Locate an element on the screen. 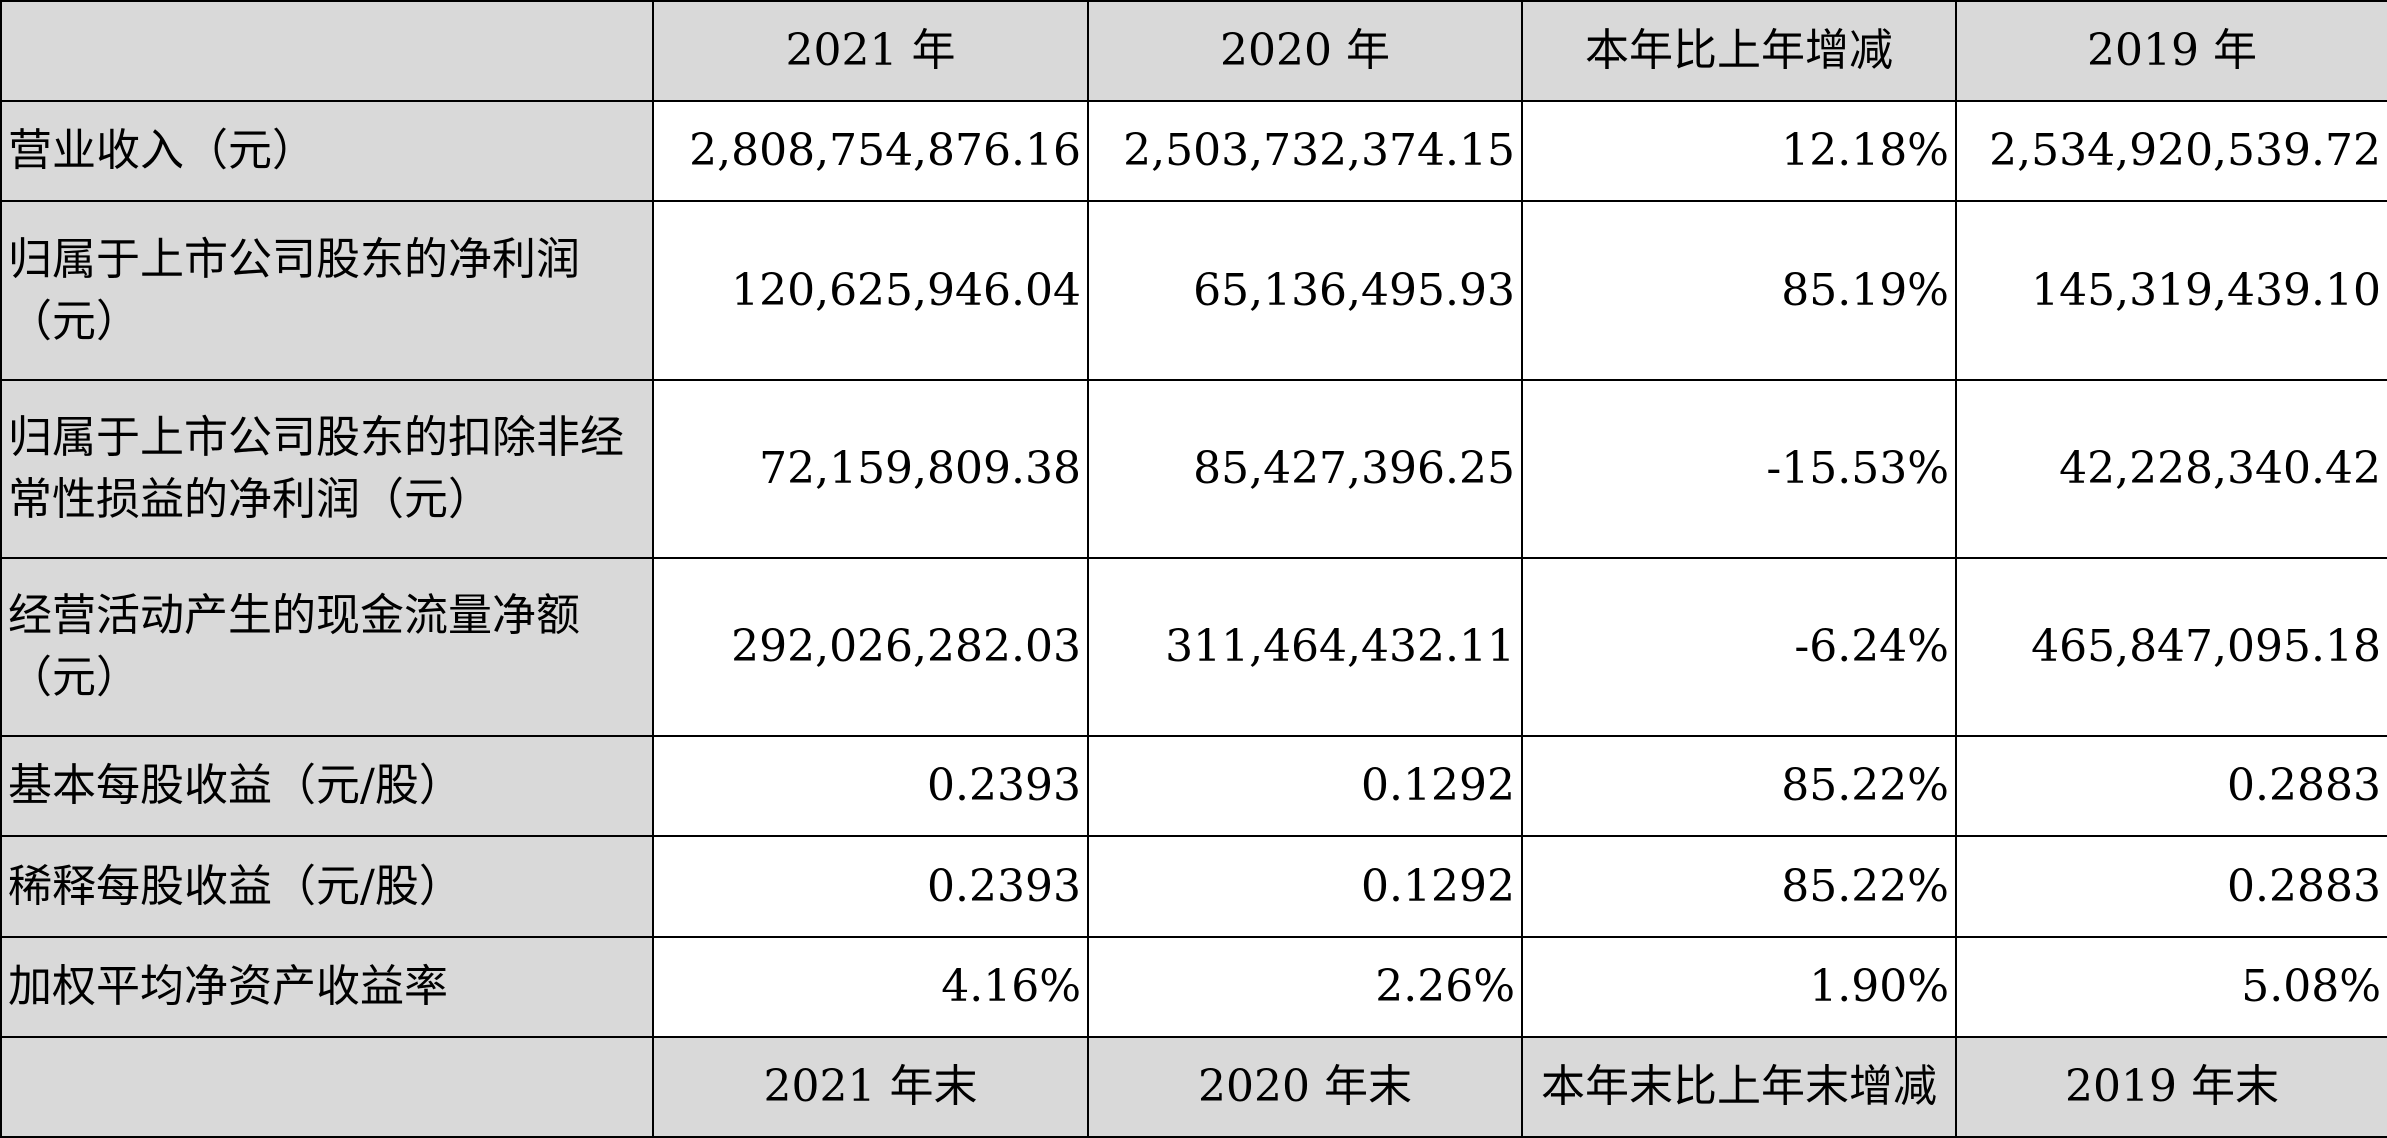 The height and width of the screenshot is (1138, 2387). table-row: 稀释每股收益（元/股） 0.2393 0.1292 85.22% 0.2883 is located at coordinates (1193, 886).